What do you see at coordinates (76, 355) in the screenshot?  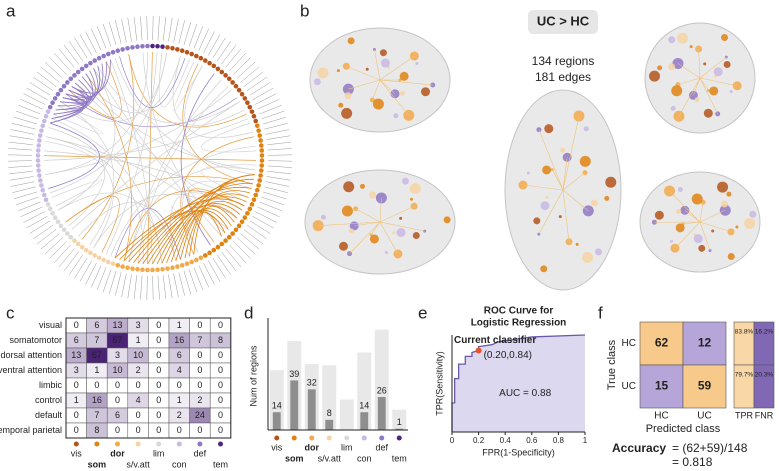 I see `cell-label: 13` at bounding box center [76, 355].